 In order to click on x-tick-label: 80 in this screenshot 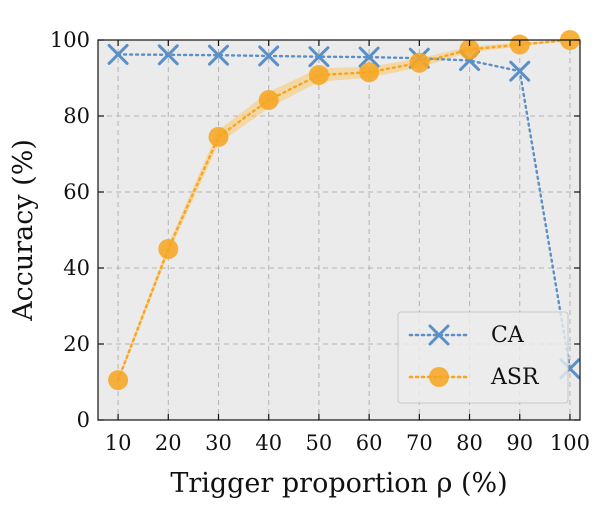, I will do `click(469, 443)`.